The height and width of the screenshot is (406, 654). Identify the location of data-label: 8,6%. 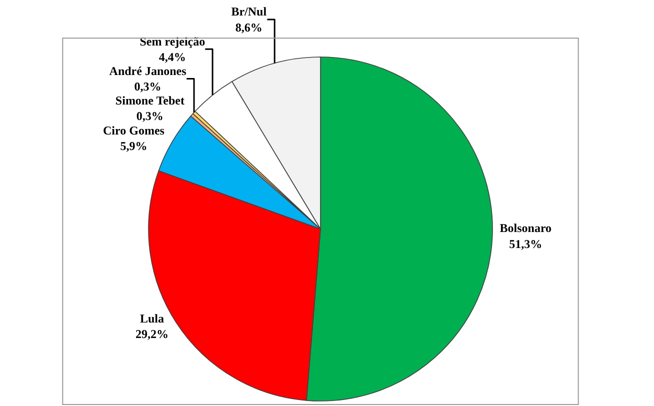
(248, 27).